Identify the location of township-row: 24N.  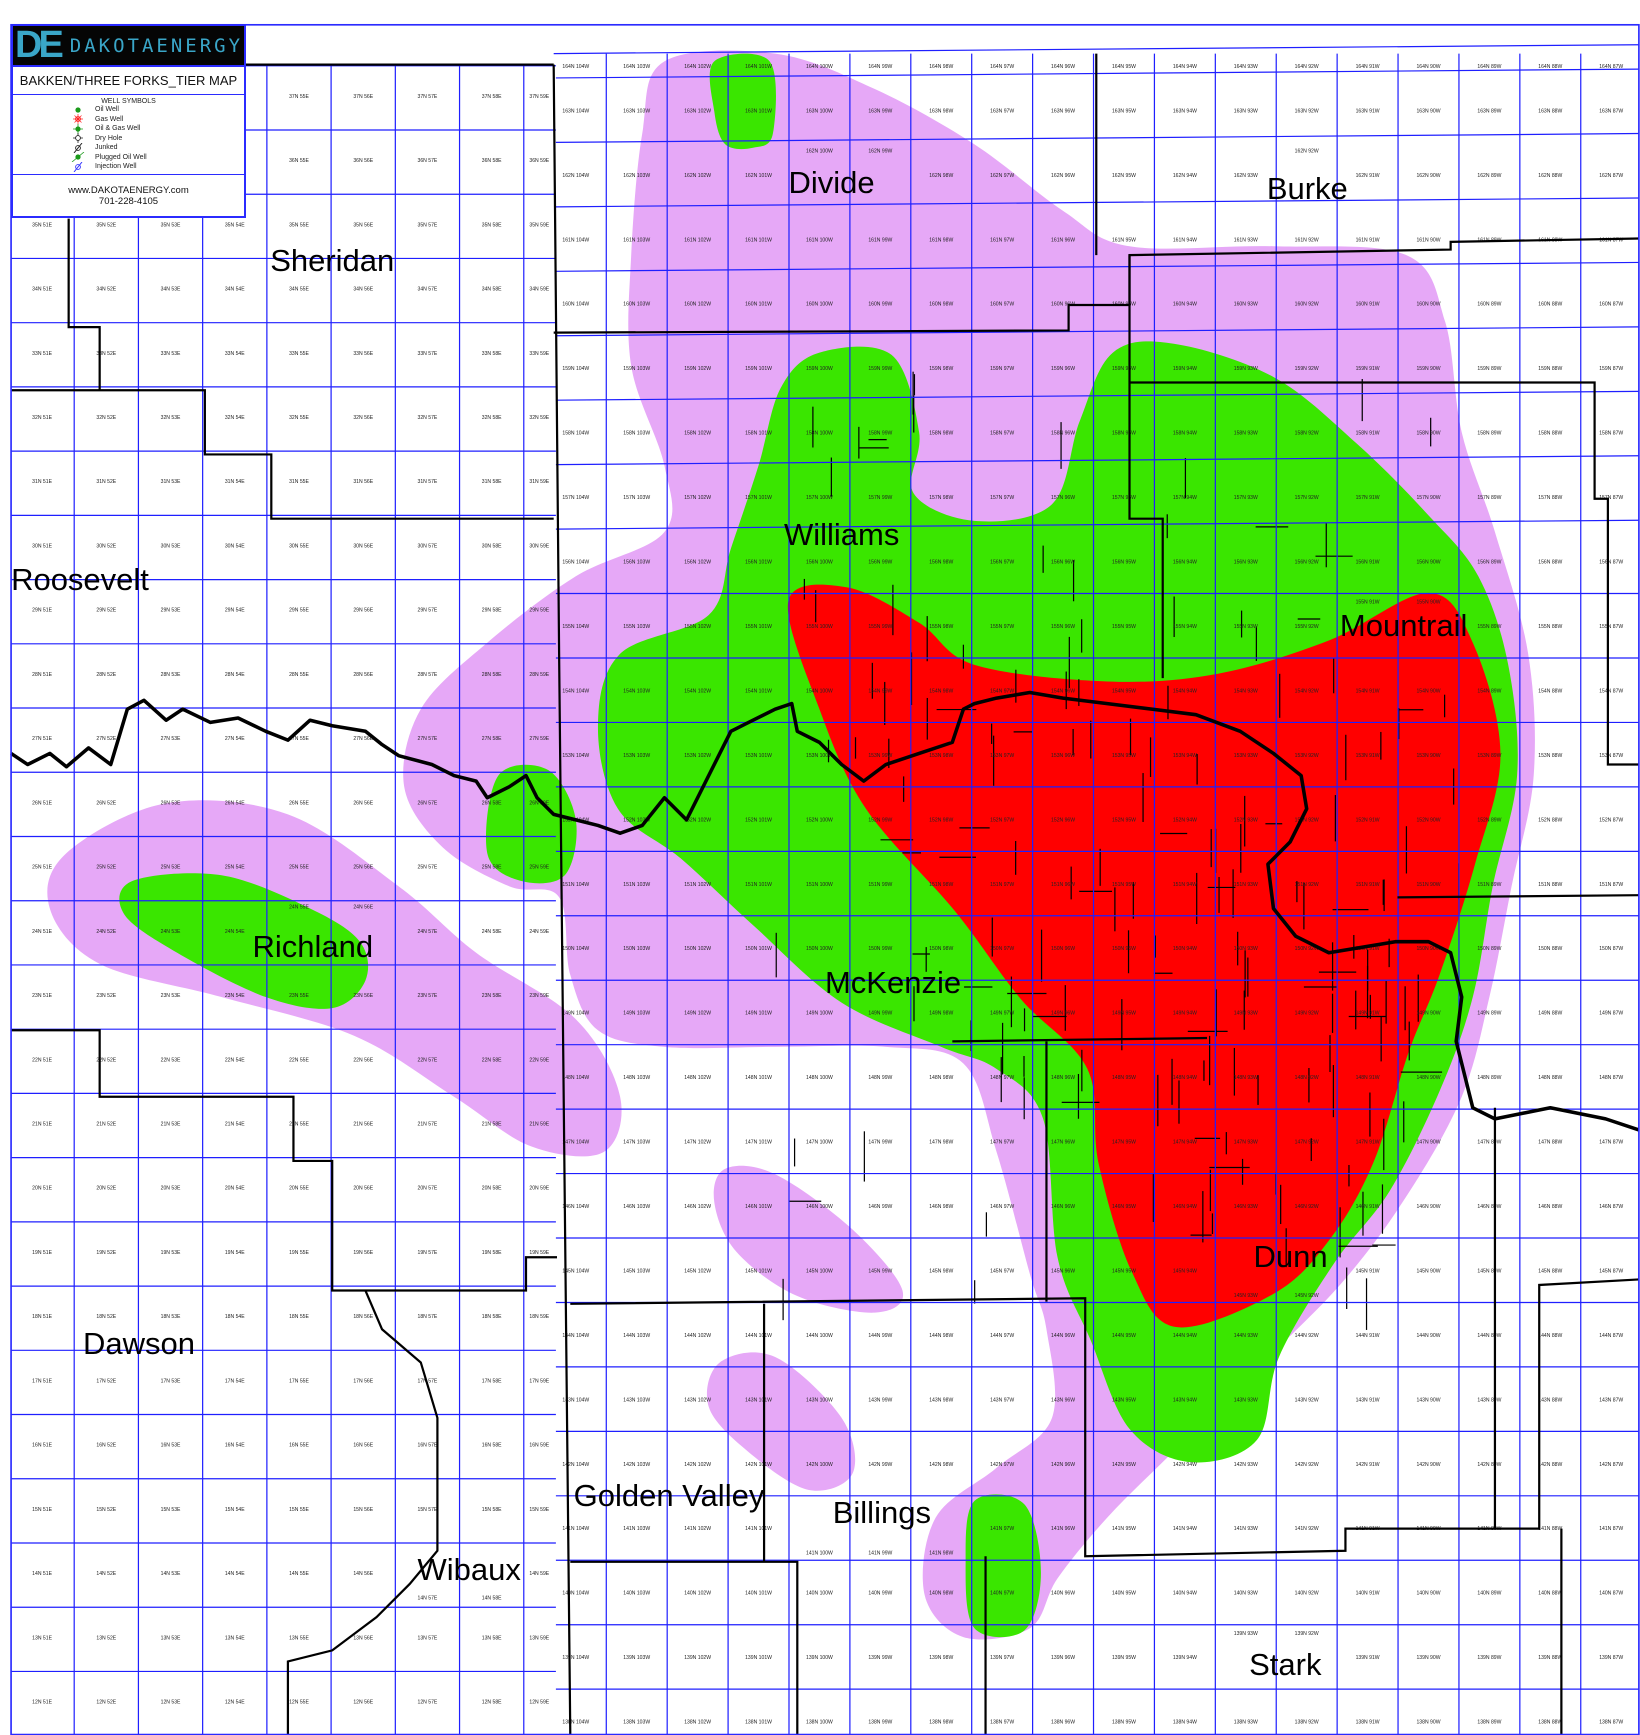
(358, 907).